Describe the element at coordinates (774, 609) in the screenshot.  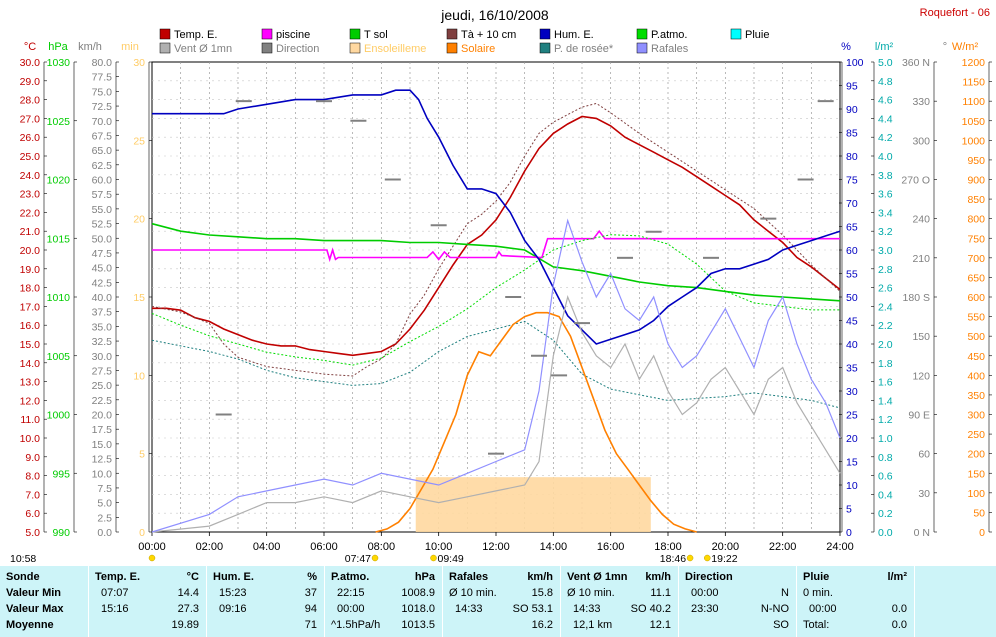
I see `max-value: N-NO` at that location.